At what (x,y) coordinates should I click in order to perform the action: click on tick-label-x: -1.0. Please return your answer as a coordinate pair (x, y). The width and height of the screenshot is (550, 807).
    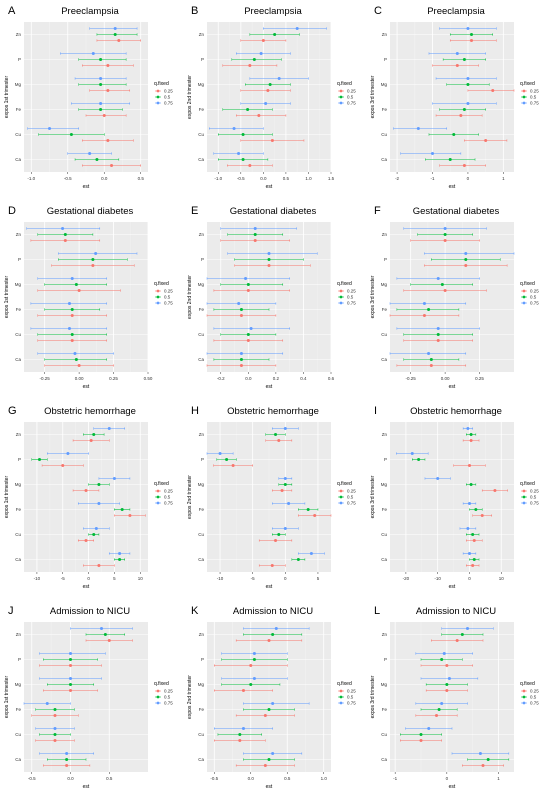
    Looking at the image, I should click on (218, 178).